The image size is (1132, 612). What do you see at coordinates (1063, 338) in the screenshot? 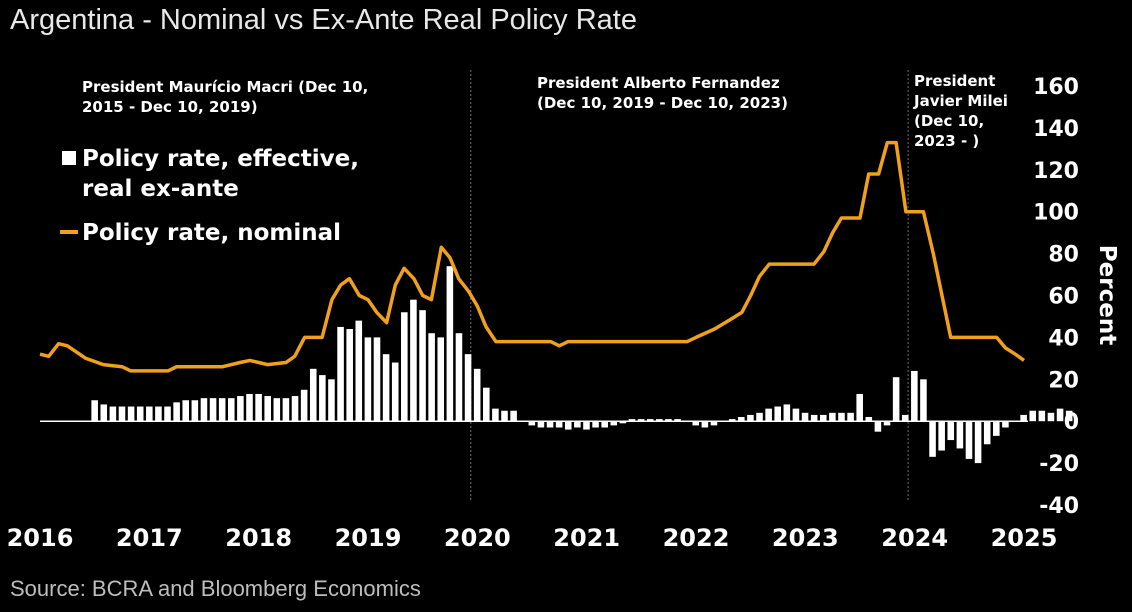
I see `y-tick-label: 40` at bounding box center [1063, 338].